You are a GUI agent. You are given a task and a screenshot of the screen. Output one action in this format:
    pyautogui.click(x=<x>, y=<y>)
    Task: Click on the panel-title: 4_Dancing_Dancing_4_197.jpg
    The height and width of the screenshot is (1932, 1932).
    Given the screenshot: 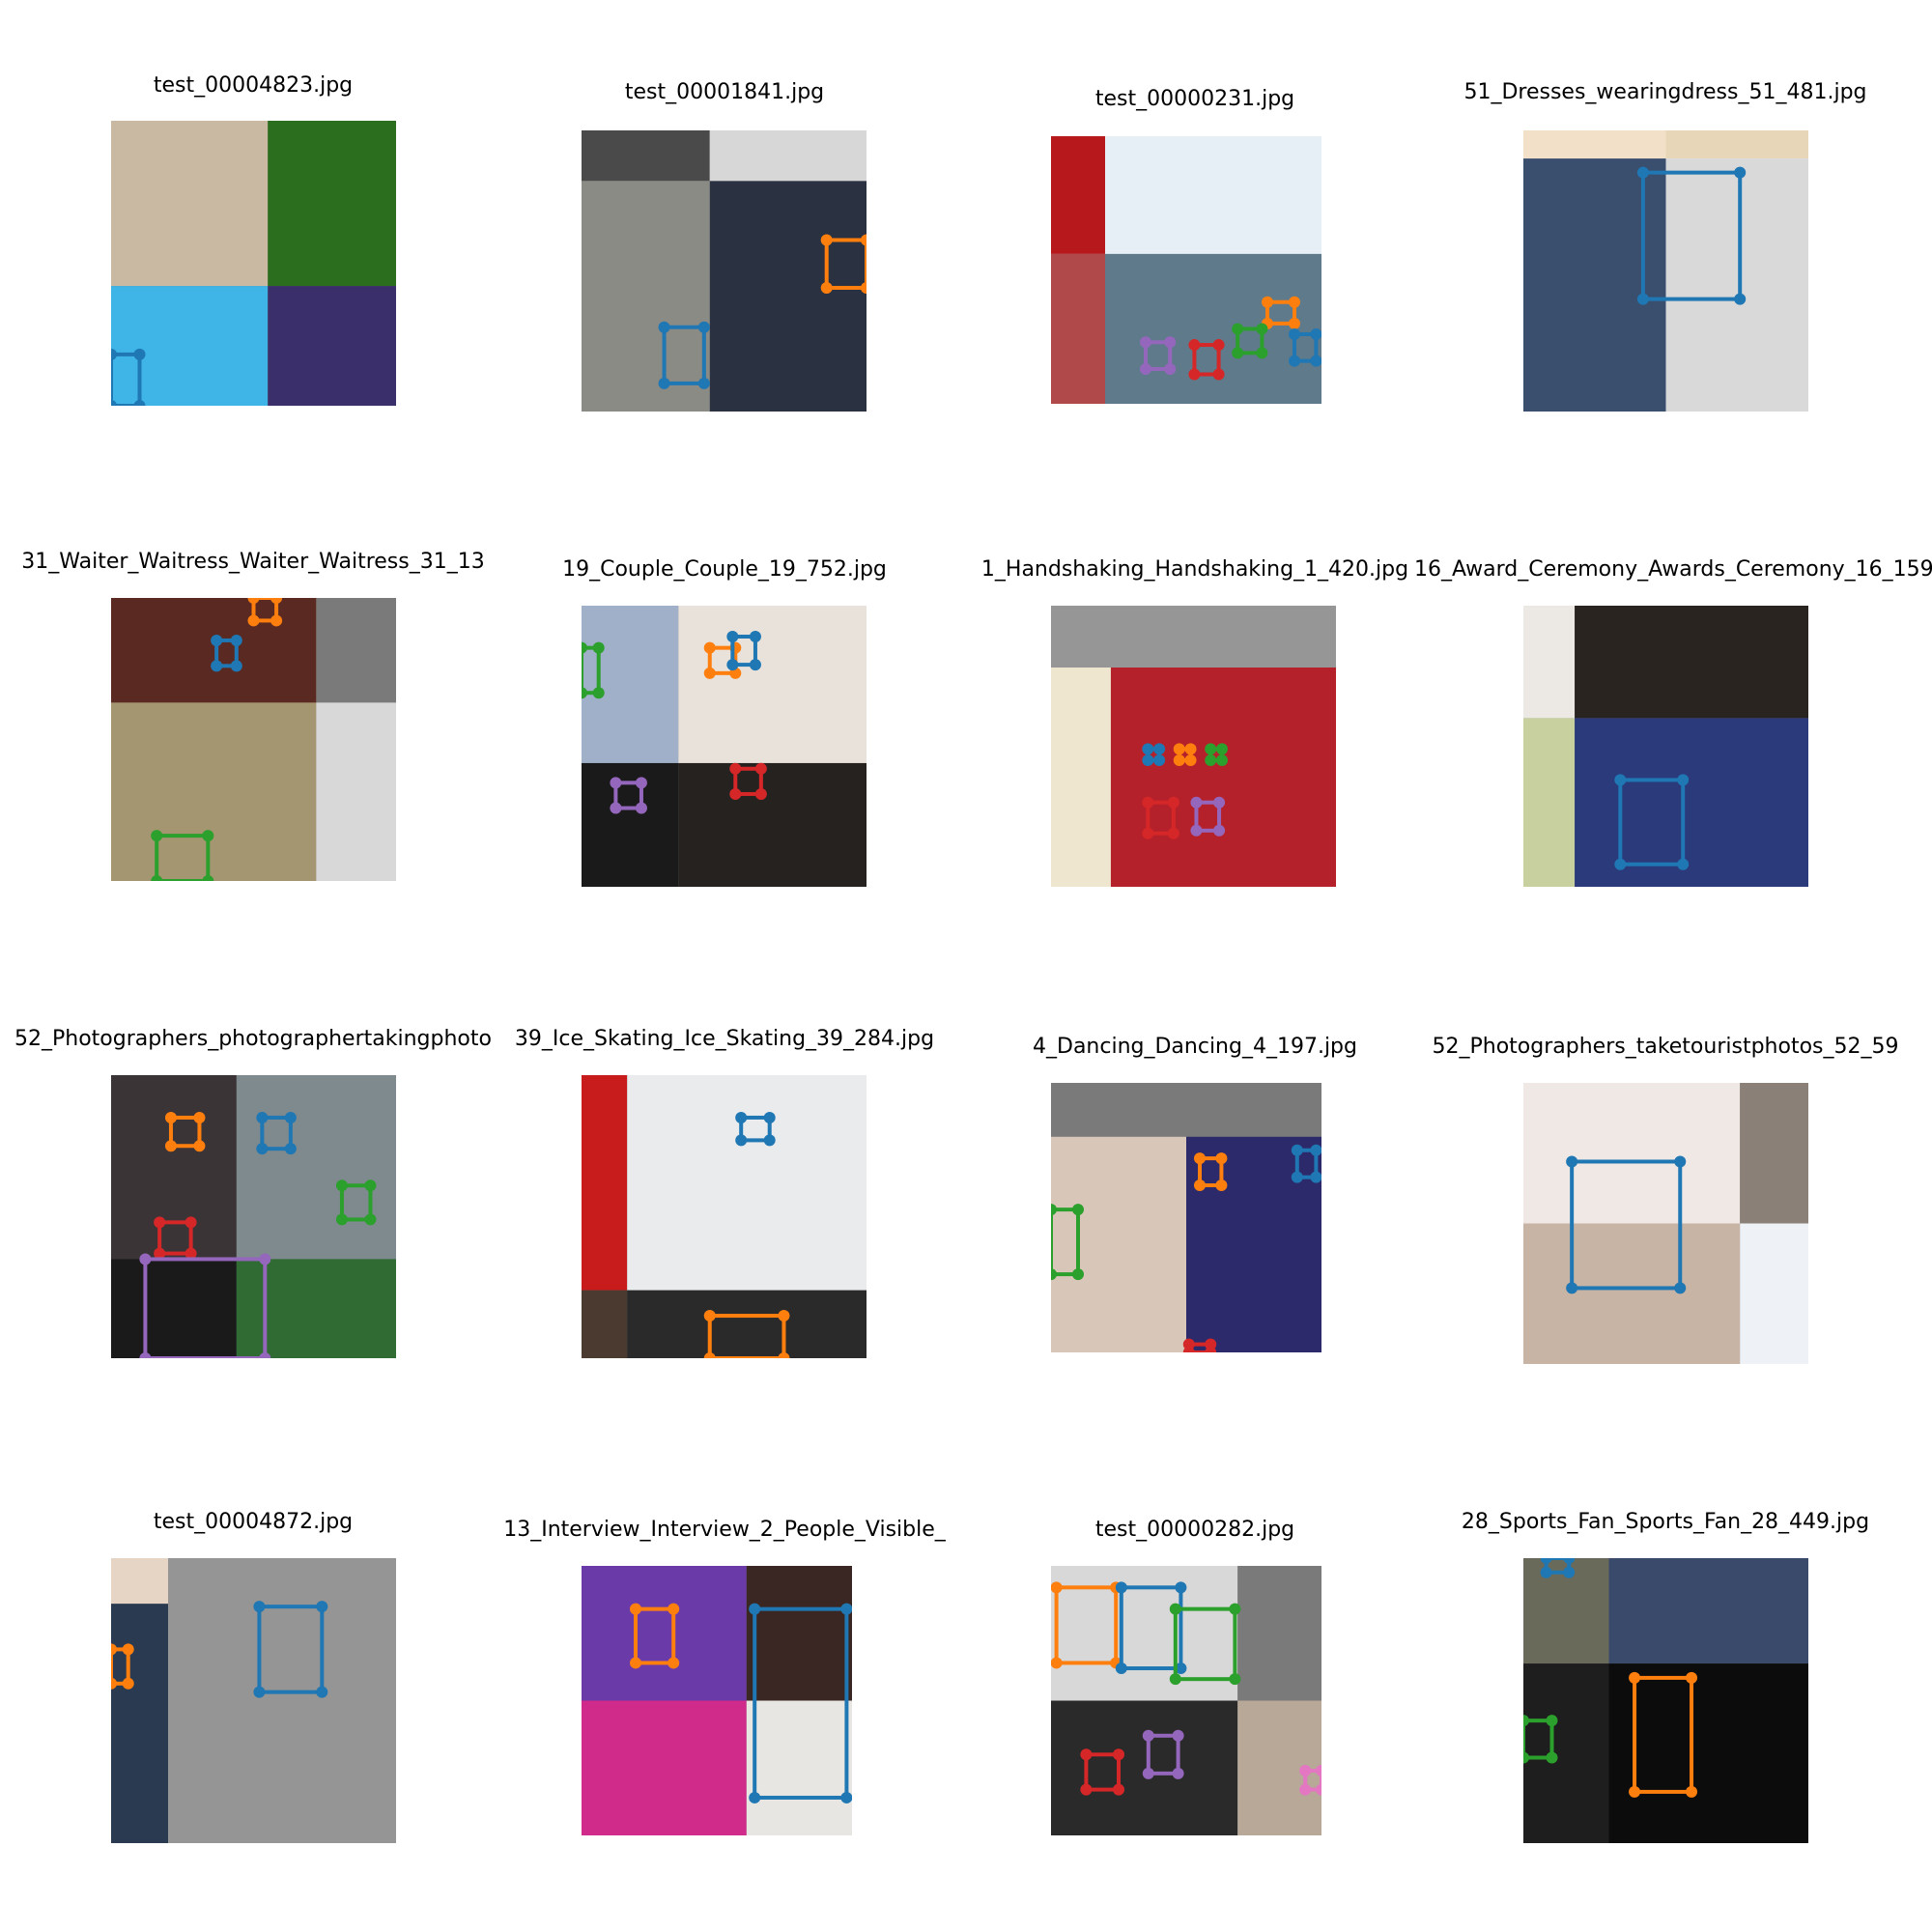 What is the action you would take?
    pyautogui.click(x=1195, y=1047)
    